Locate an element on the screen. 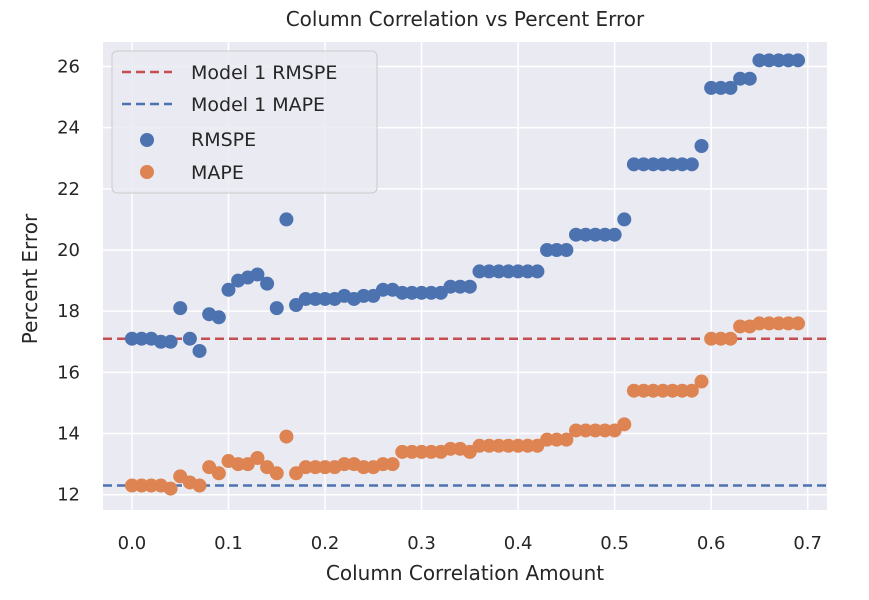 The height and width of the screenshot is (600, 869). x-axis-ticks: 0.0 0.1 0.2 0.3 0.4 0.5 0.6 0.7 is located at coordinates (470, 543).